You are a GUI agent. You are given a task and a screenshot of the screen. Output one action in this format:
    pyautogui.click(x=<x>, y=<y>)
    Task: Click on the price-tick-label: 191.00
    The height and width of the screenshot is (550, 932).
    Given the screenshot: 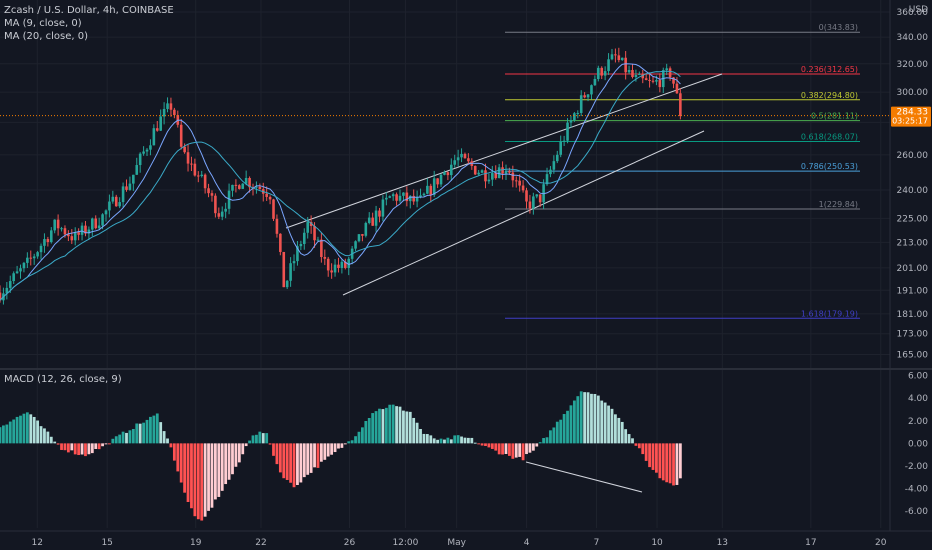 What is the action you would take?
    pyautogui.click(x=913, y=291)
    